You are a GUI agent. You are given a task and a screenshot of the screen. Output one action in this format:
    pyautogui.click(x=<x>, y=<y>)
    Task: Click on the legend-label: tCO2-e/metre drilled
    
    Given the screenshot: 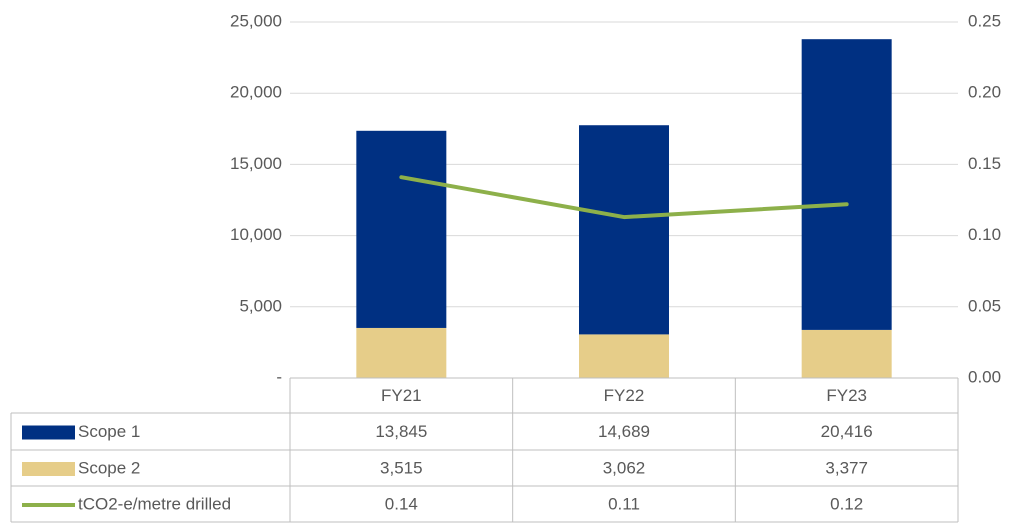 What is the action you would take?
    pyautogui.click(x=154, y=503)
    